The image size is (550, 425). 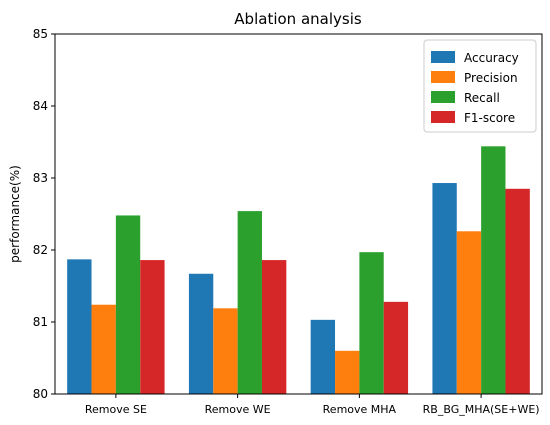 What do you see at coordinates (443, 57) in the screenshot?
I see `legend-swatch-accuracy` at bounding box center [443, 57].